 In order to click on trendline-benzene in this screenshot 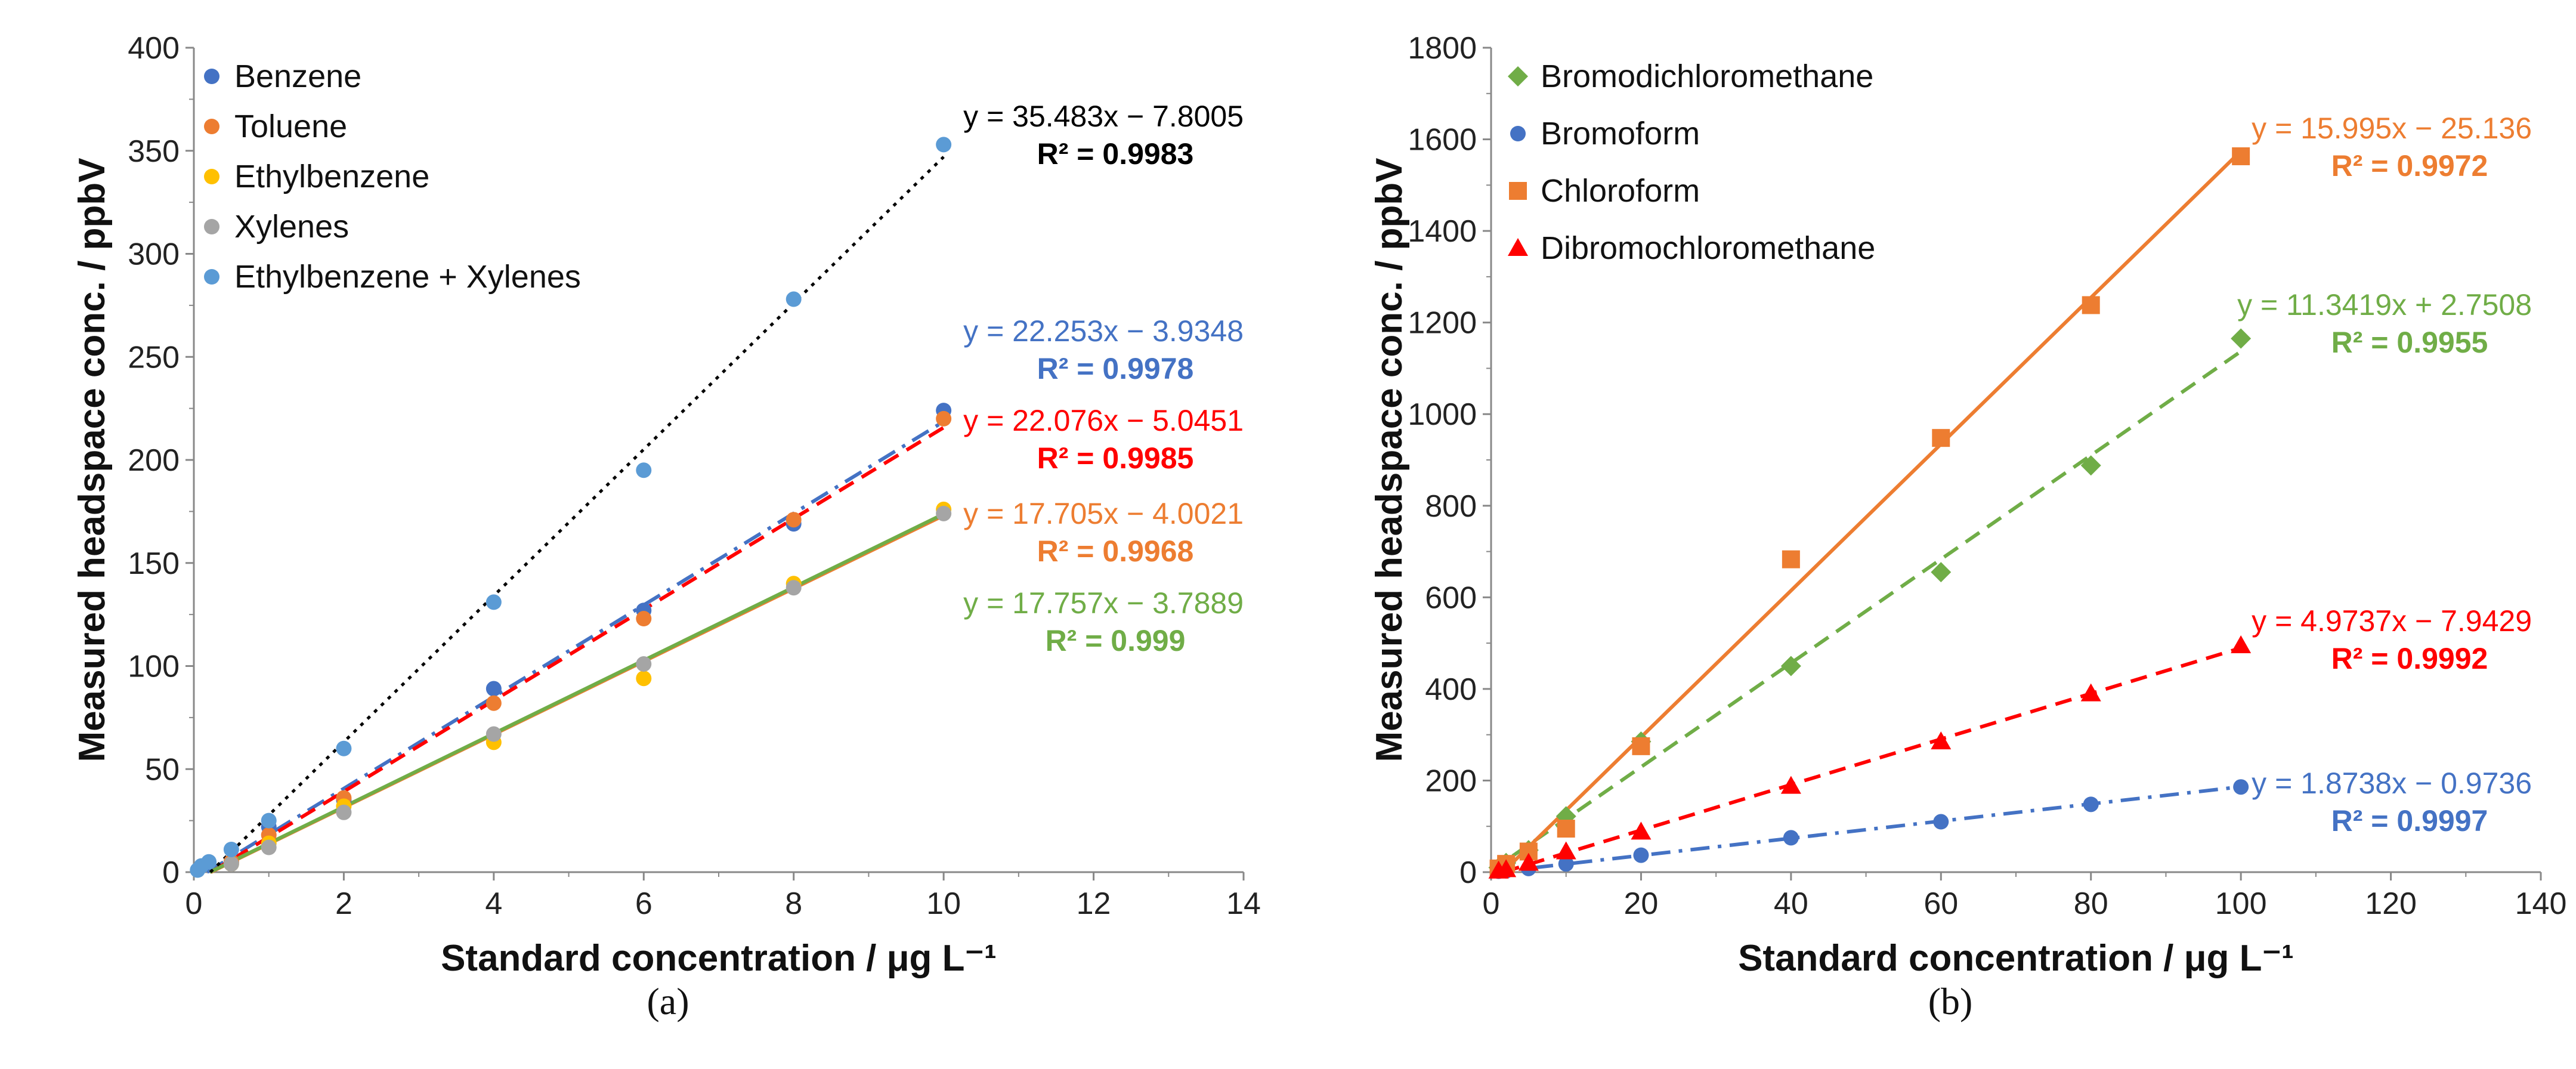, I will do `click(575, 647)`.